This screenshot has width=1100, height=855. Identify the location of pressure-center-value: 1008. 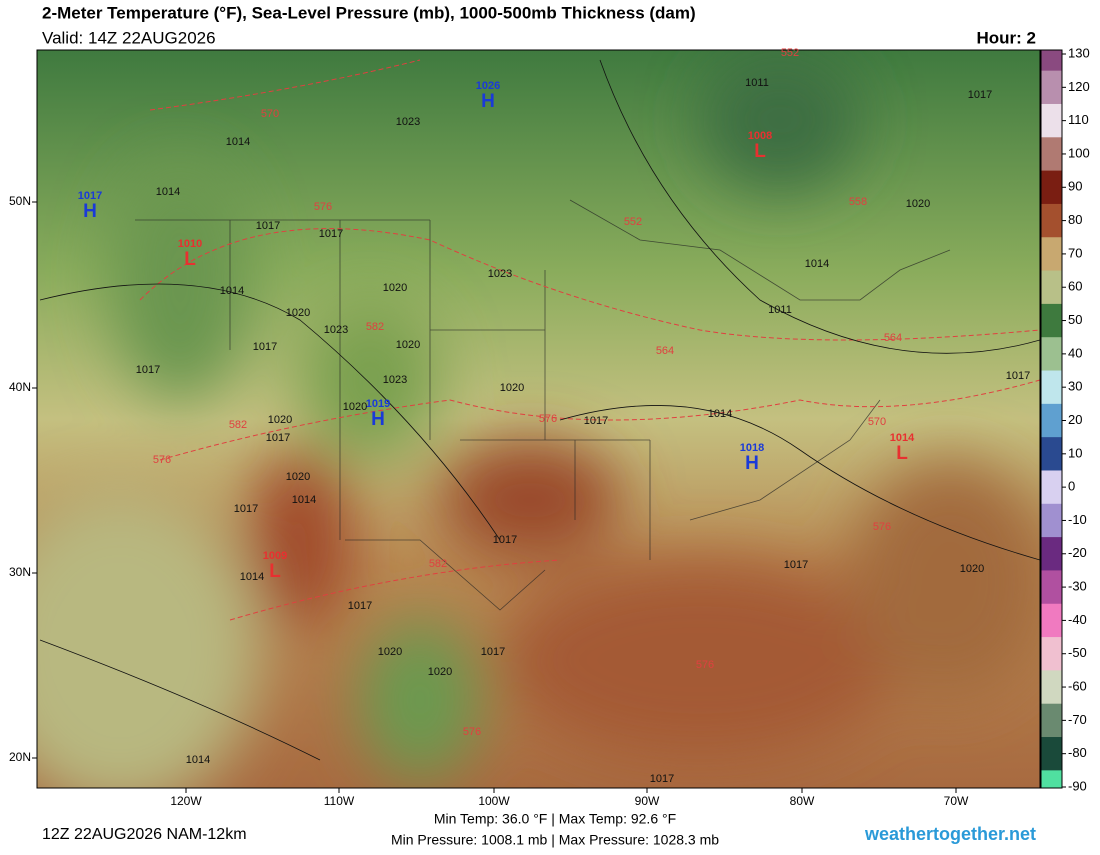
(760, 136).